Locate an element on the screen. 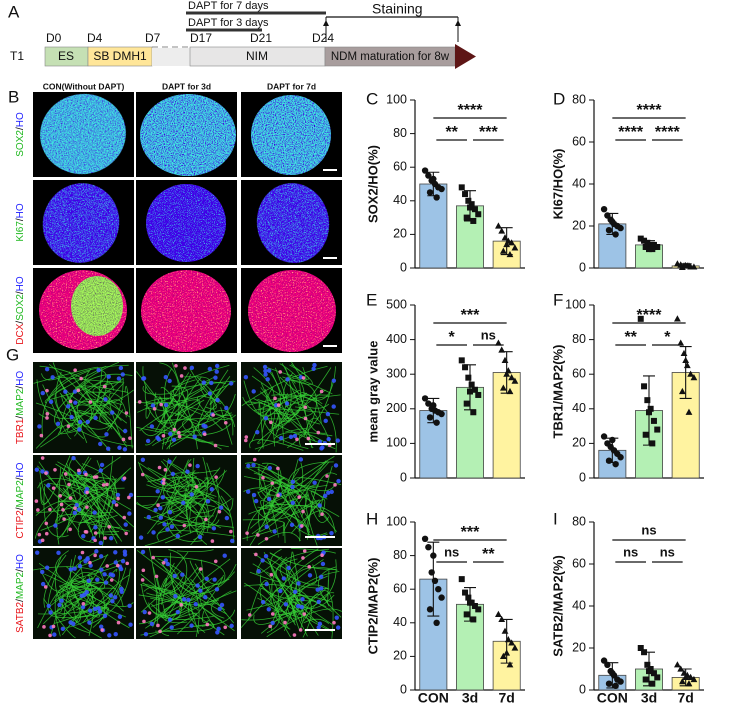 Image resolution: width=732 pixels, height=706 pixels. y-tick-label: 200 is located at coordinates (396, 408).